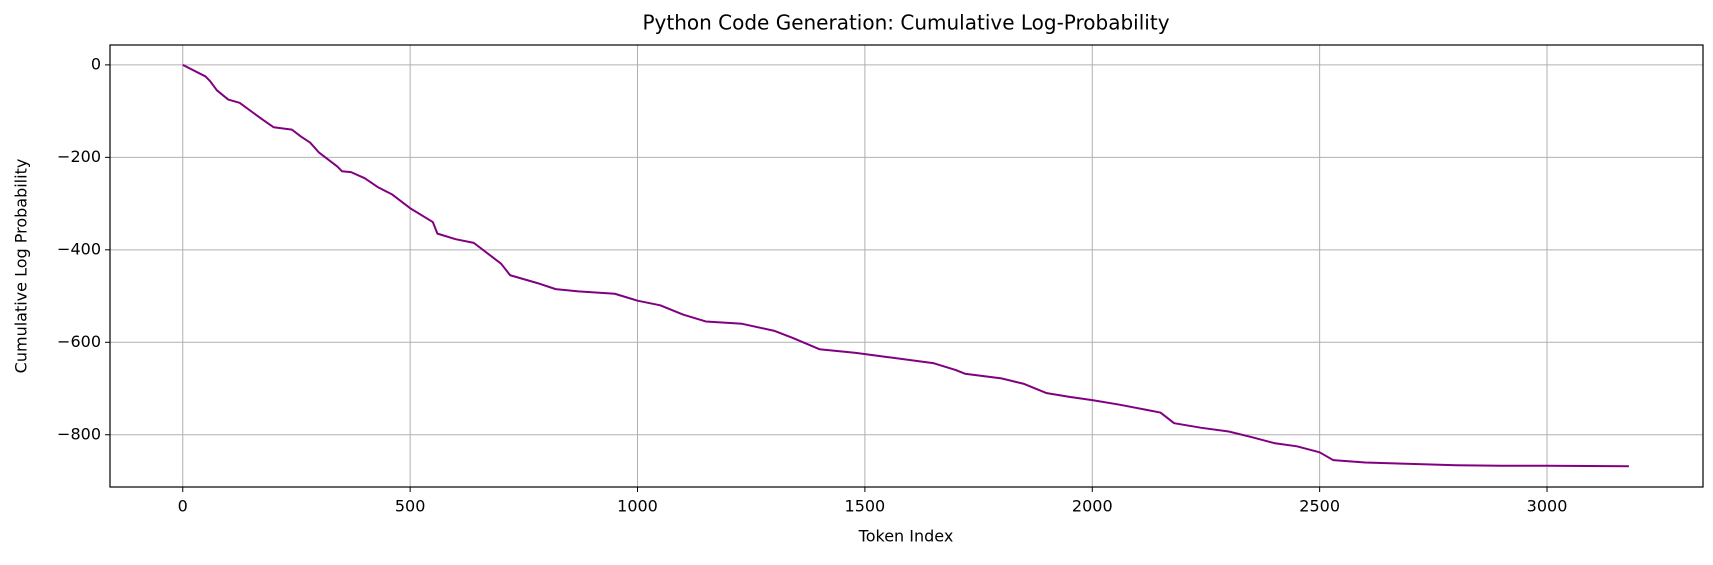 Image resolution: width=1713 pixels, height=565 pixels. I want to click on y-tick-label: −400, so click(79, 248).